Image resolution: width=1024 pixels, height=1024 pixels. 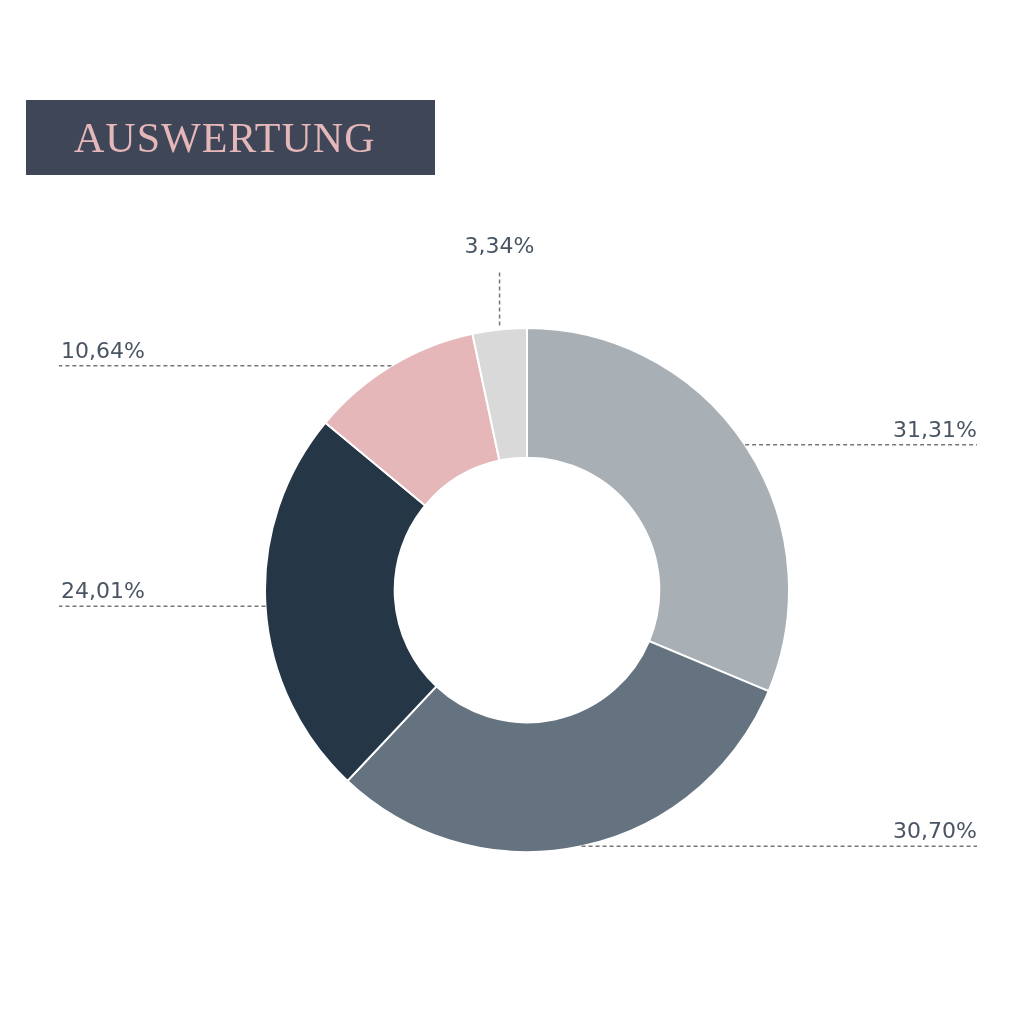 I want to click on data-label: 10,64%, so click(x=103, y=350).